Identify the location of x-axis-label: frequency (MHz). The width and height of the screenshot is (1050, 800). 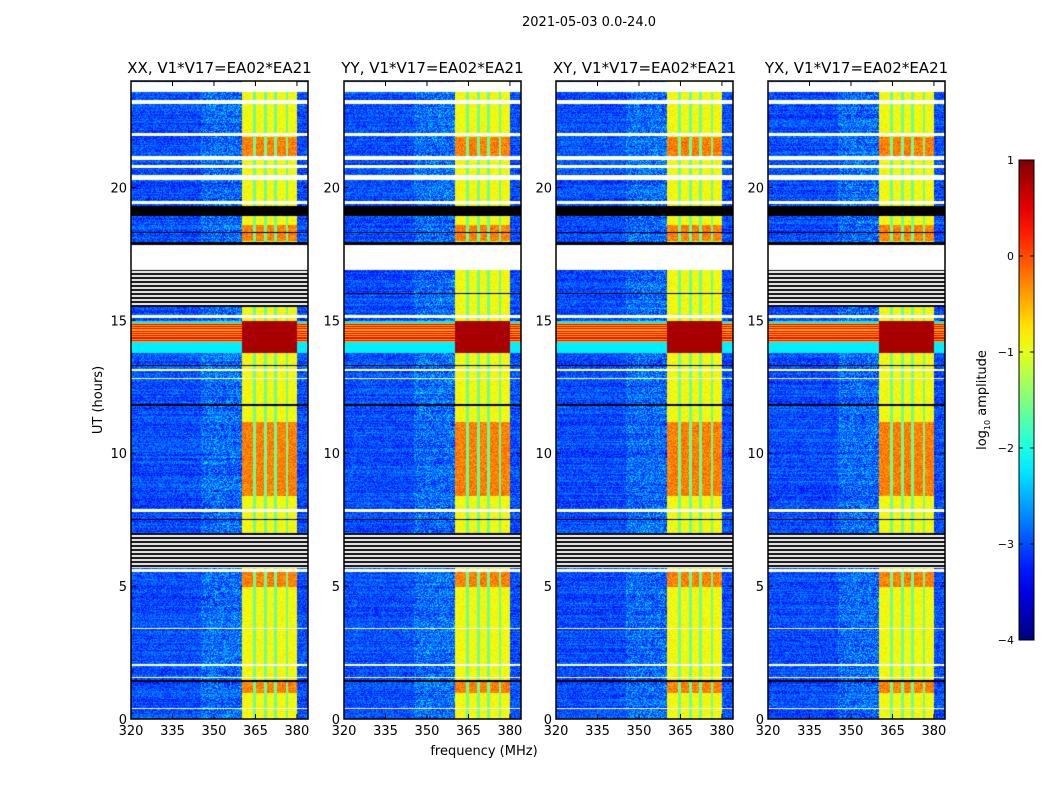
(483, 751).